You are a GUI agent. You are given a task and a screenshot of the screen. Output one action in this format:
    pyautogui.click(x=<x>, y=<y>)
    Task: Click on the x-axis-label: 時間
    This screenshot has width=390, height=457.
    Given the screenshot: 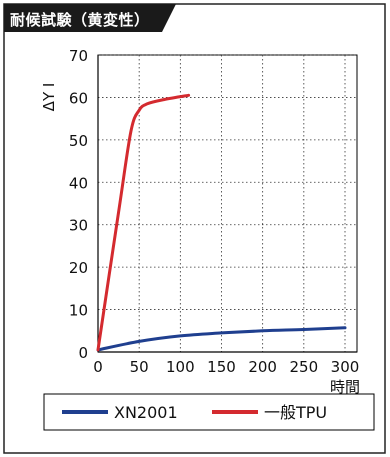 What is the action you would take?
    pyautogui.click(x=345, y=387)
    